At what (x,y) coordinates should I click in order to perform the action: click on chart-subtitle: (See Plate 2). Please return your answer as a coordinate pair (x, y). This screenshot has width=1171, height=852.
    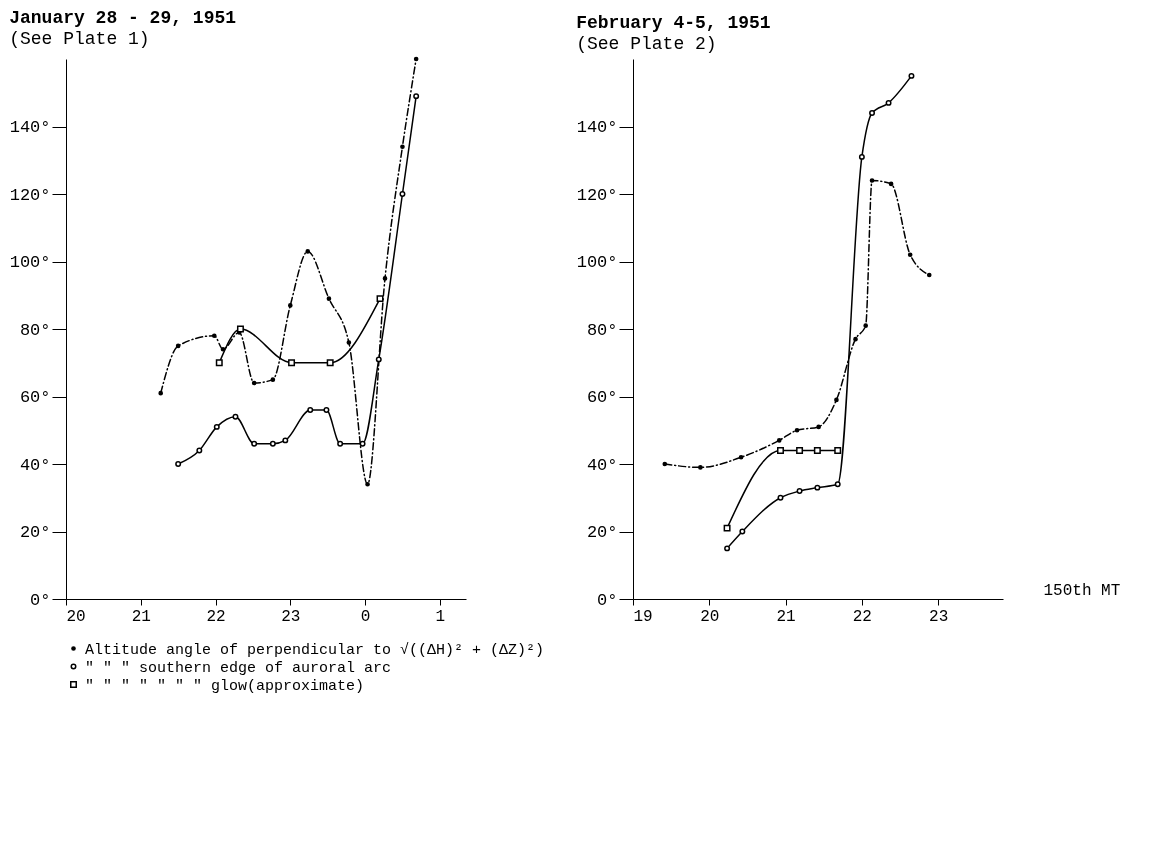
    Looking at the image, I should click on (646, 44).